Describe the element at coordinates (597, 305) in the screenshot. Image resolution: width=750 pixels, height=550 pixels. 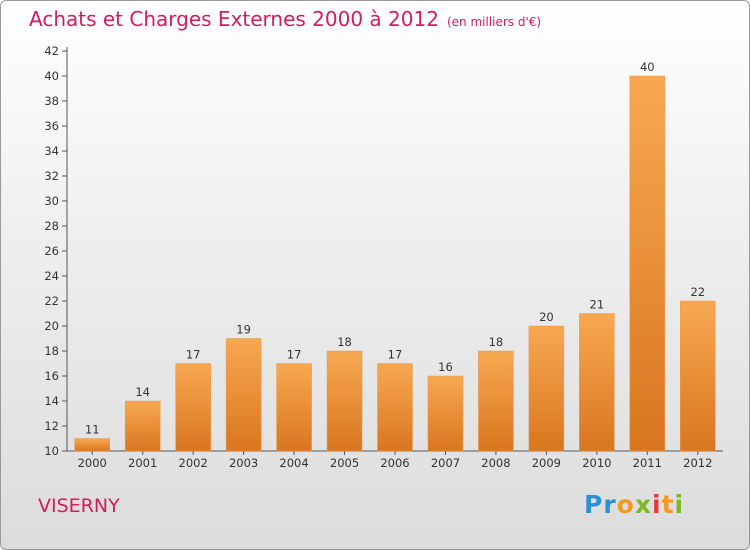
I see `bar-value-label: 21` at that location.